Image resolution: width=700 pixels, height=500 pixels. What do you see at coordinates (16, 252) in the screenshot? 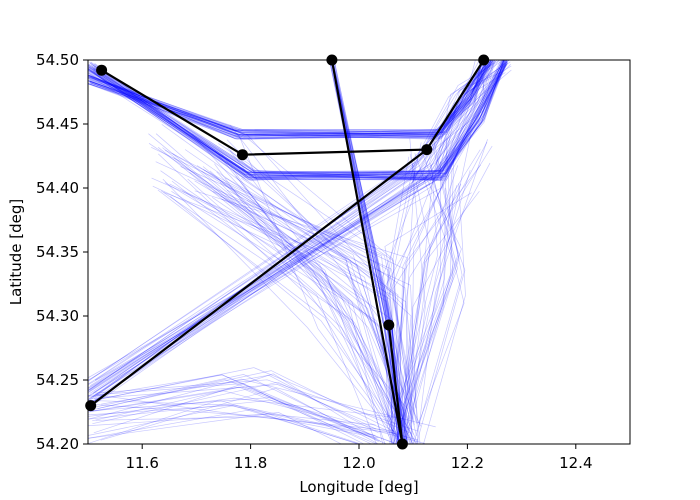
I see `y-axis-label: Latitude [deg]` at bounding box center [16, 252].